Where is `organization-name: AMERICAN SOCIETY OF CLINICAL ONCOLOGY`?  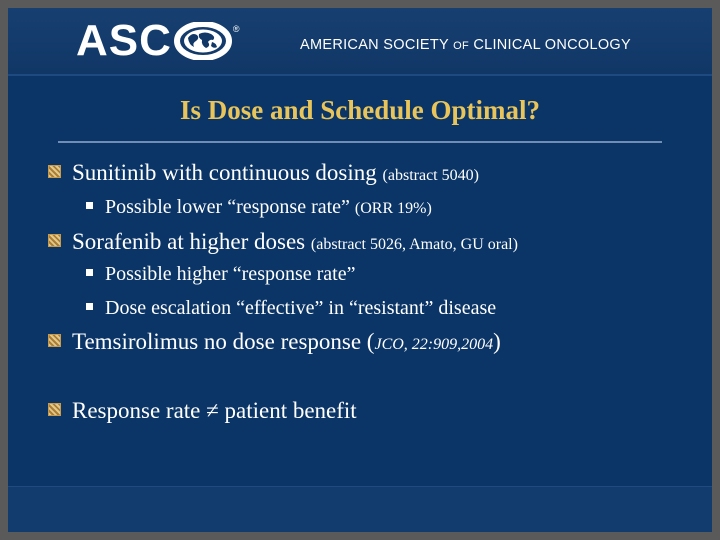
organization-name: AMERICAN SOCIETY OF CLINICAL ONCOLOGY is located at coordinates (465, 45).